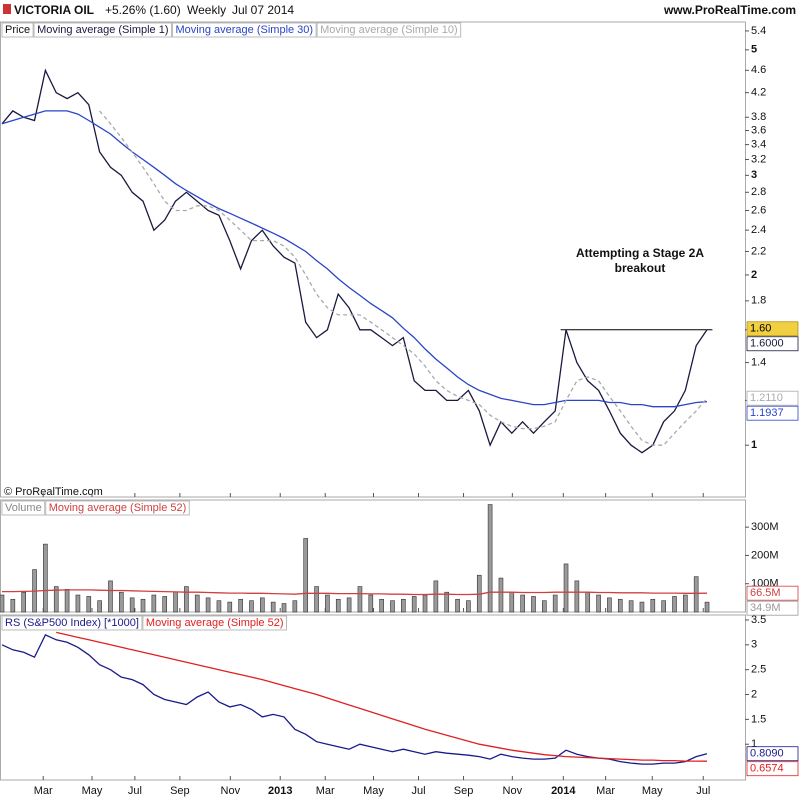  I want to click on y-tick-label: 3.2, so click(758, 159).